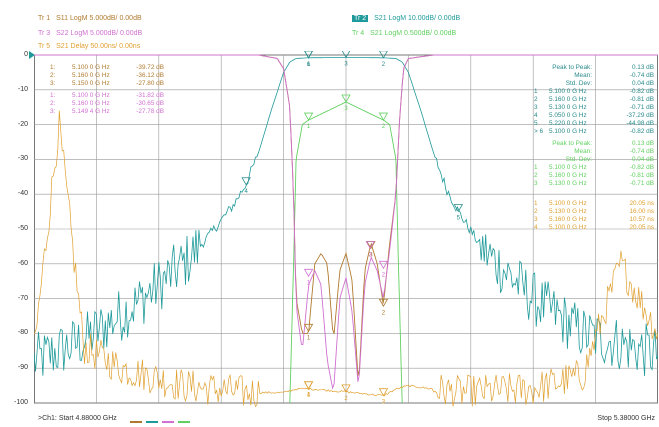  I want to click on readout-tr3-value: -30.65 dB, so click(150, 103).